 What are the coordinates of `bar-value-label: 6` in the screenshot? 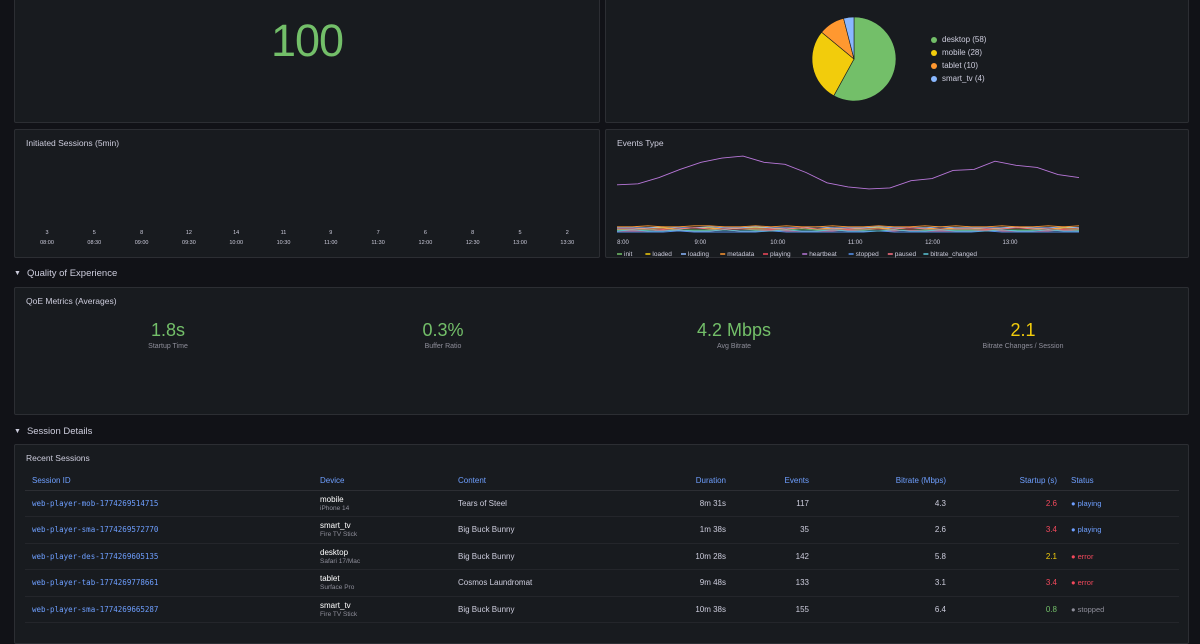 It's located at (425, 233).